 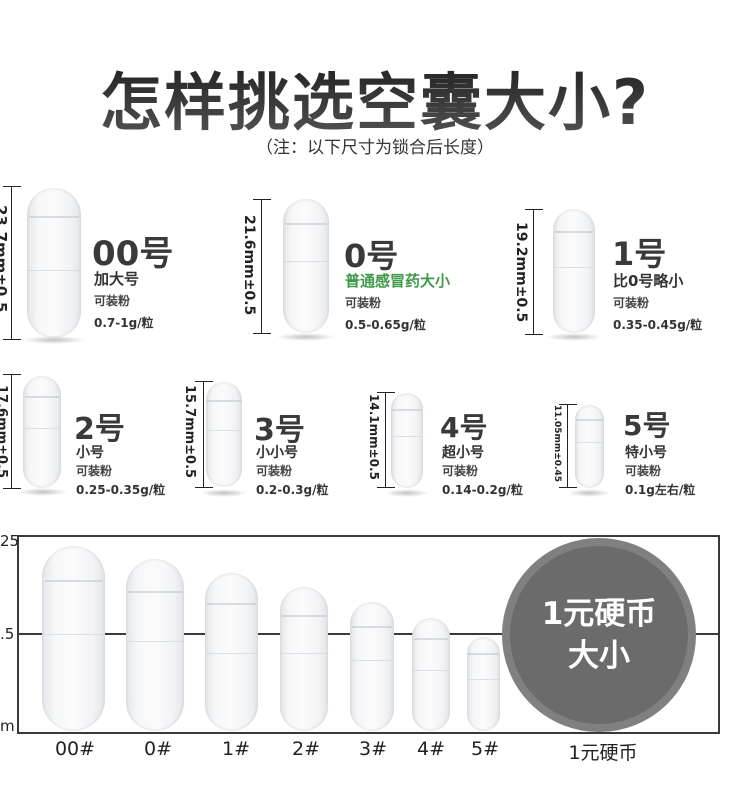 What do you see at coordinates (521, 272) in the screenshot?
I see `dimension-label: 19.2mm±0.5` at bounding box center [521, 272].